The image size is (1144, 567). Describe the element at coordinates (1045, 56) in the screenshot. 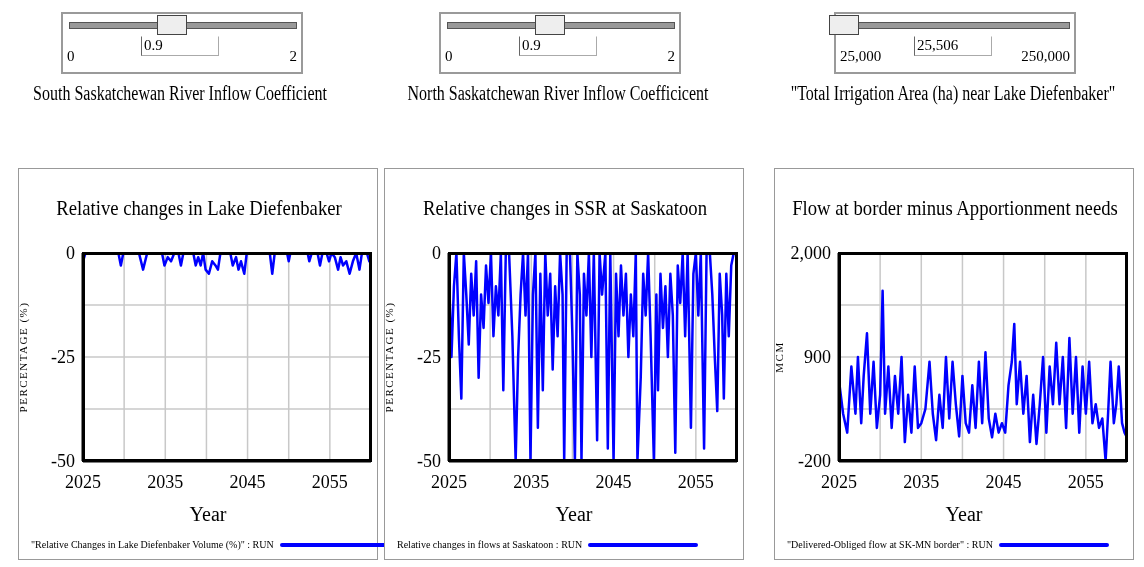

I see `text: 250,000` at that location.